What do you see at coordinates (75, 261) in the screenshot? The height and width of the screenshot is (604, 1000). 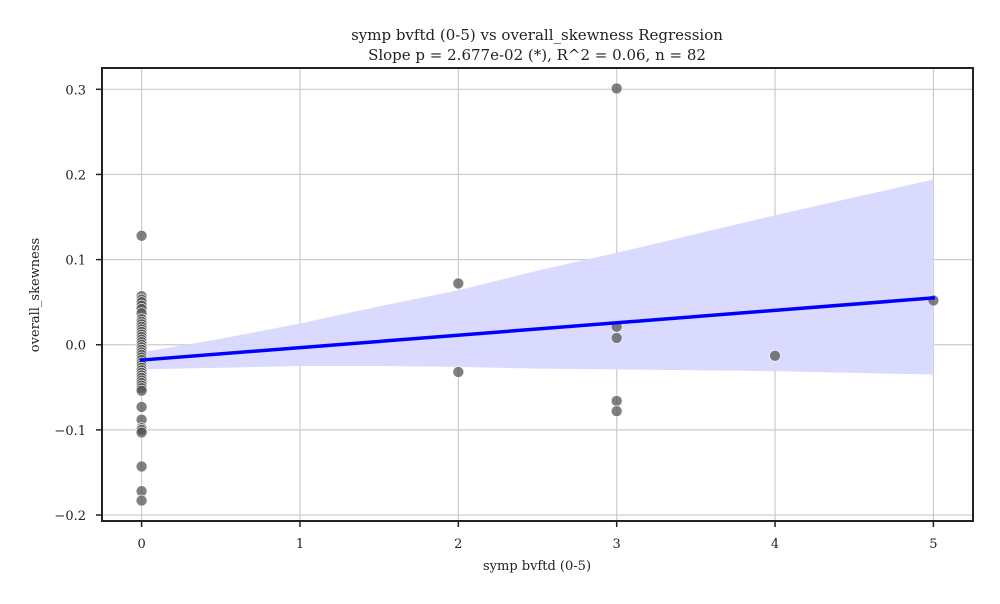 I see `y-tick-label: 0.1` at bounding box center [75, 261].